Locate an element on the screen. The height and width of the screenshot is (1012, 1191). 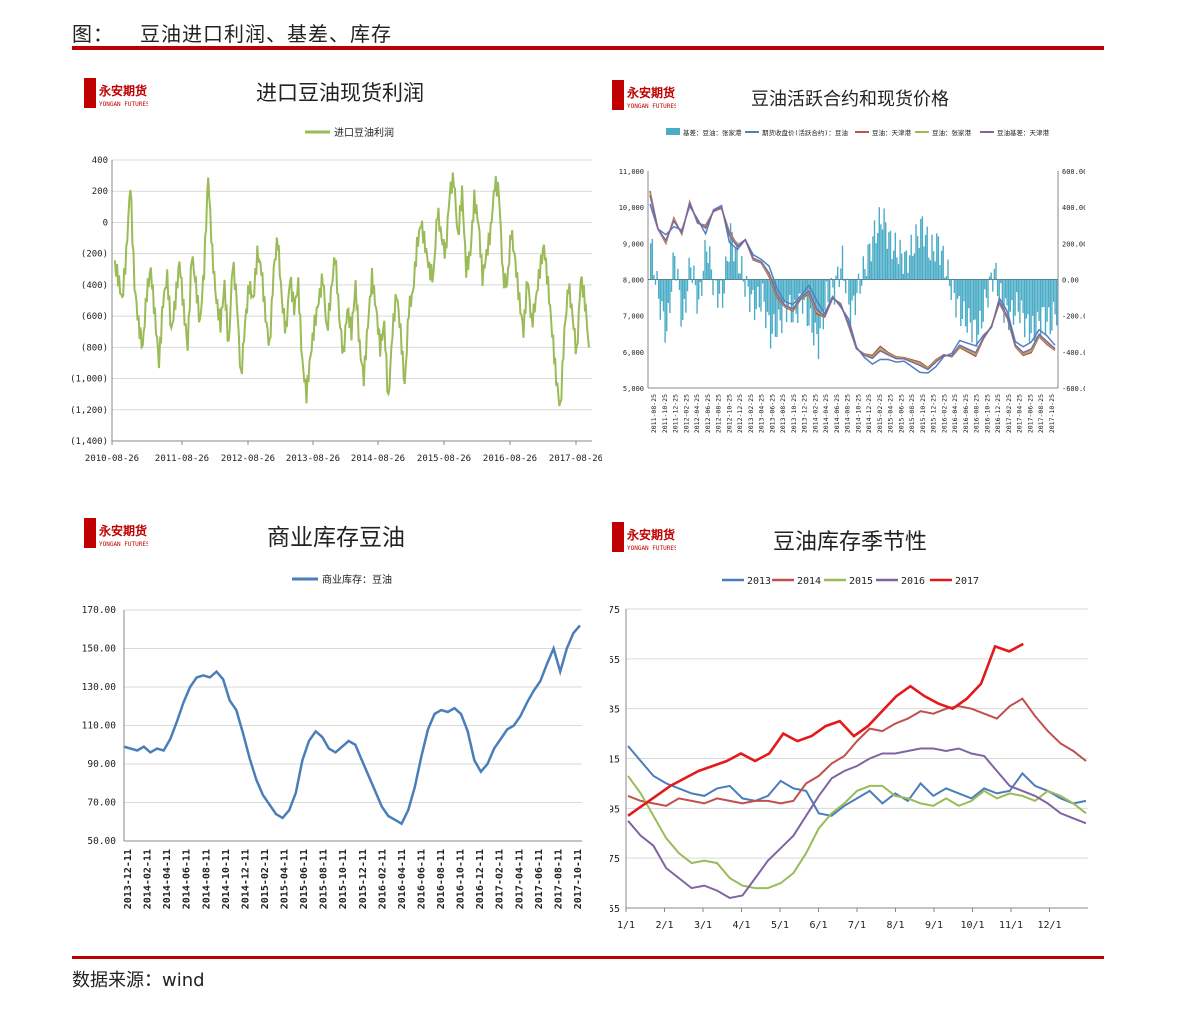
svg-text: YONGAN FUTURES is located at coordinates (651, 548).